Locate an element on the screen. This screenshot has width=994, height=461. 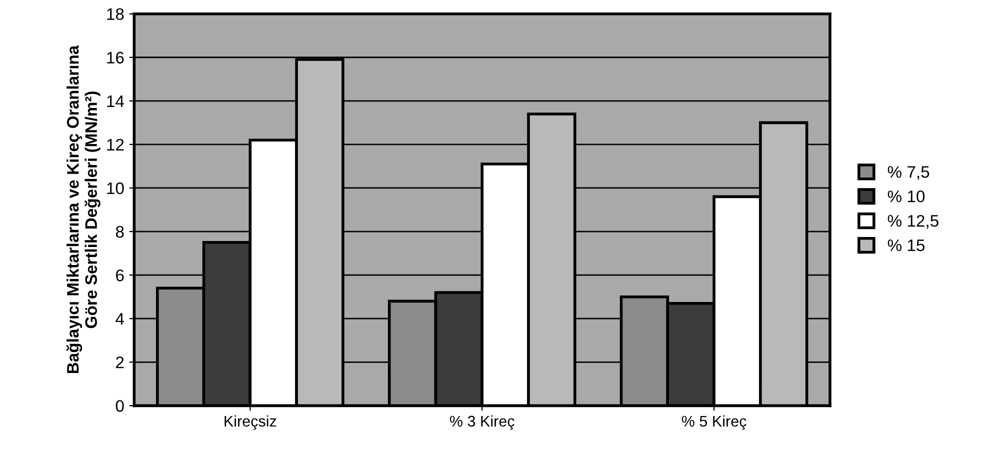
y-axis-title: Bağlayıcı Miktarlarına ve Kireç Oranlarına Göre Sertlik Değerleri (MN/m²) is located at coordinates (83, 209).